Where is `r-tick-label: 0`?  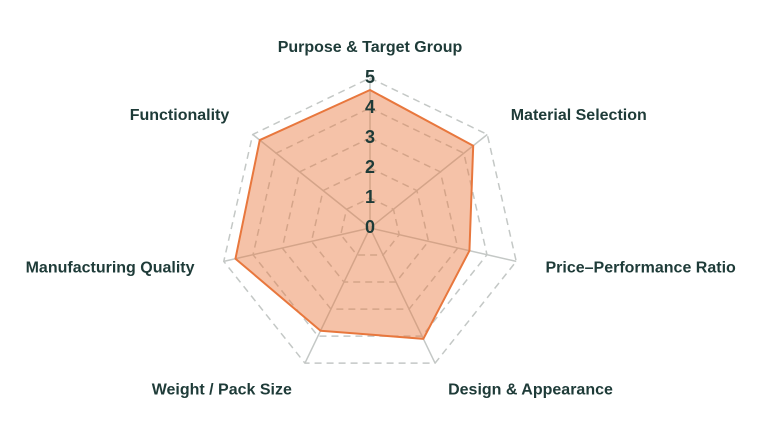
r-tick-label: 0 is located at coordinates (370, 227).